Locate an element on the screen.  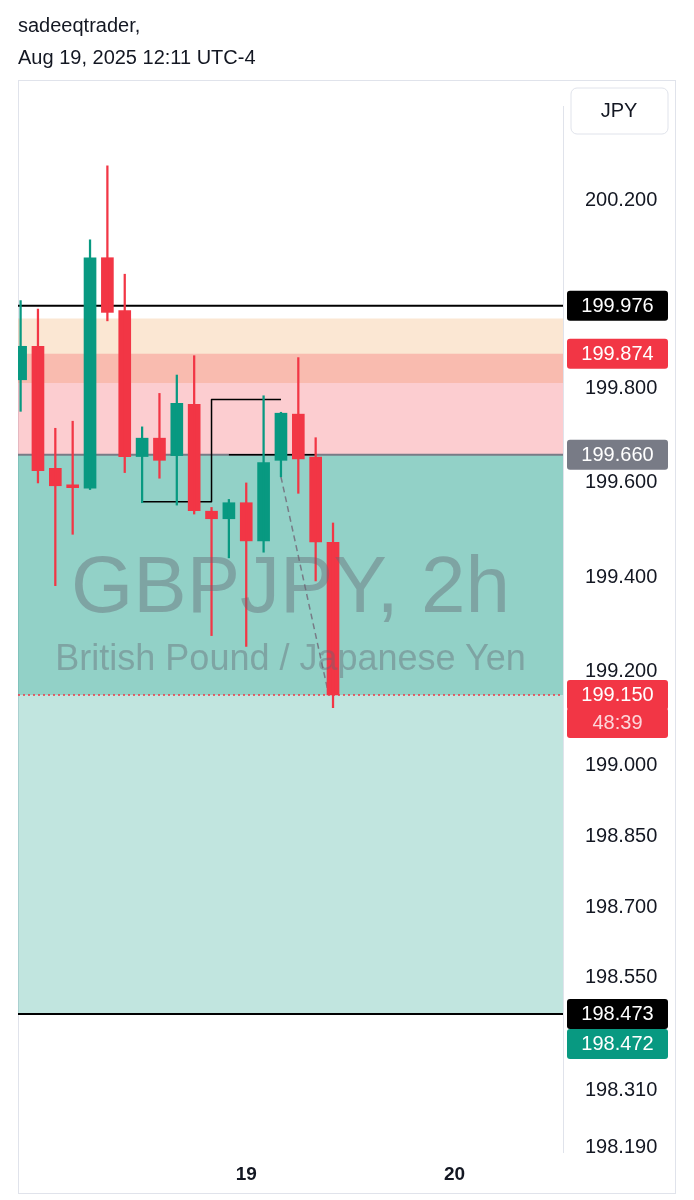
y-tick-label: 200.200 is located at coordinates (621, 198).